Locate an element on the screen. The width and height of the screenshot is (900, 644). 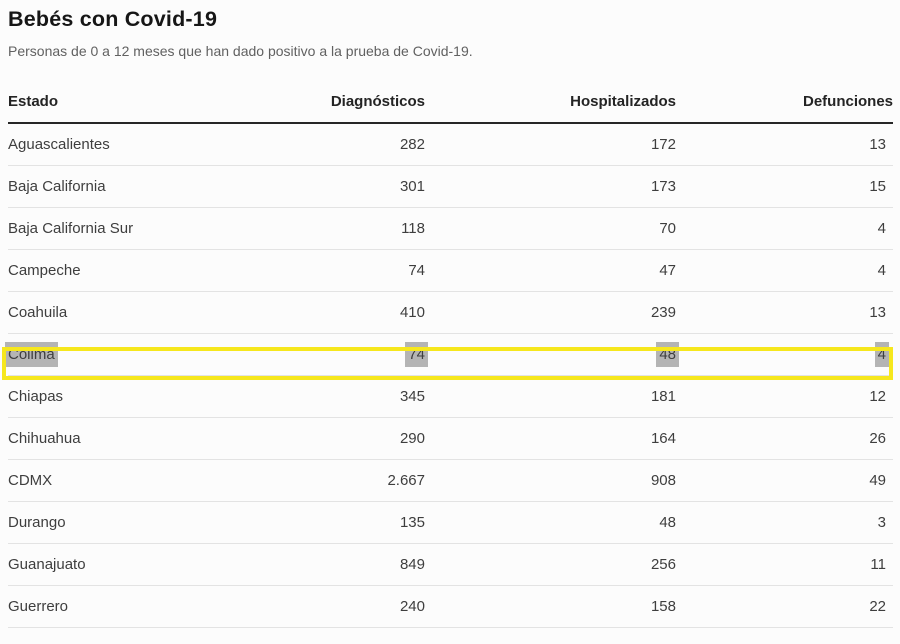
cell-hospitalizados: 908 is located at coordinates (550, 480).